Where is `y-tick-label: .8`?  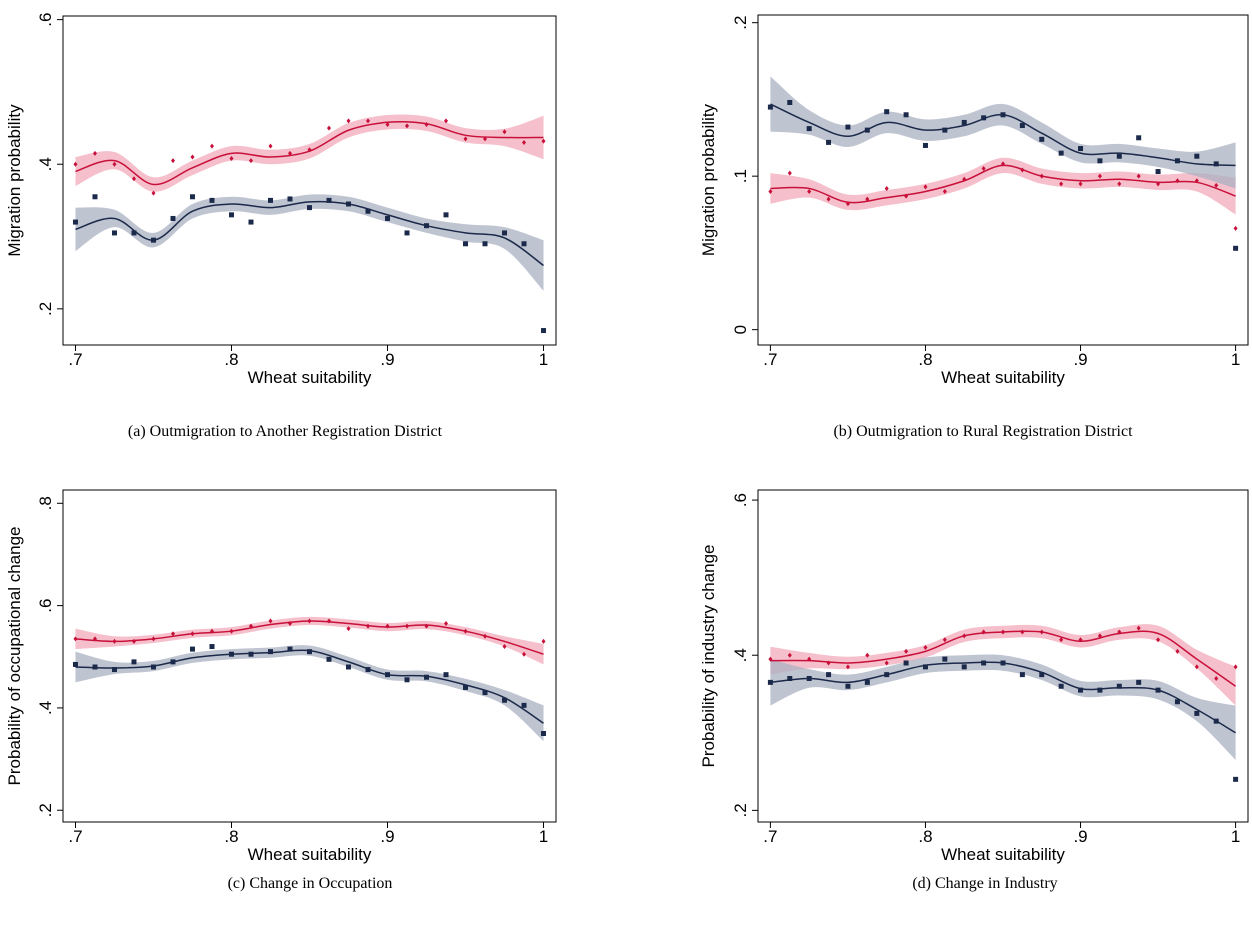
y-tick-label: .8 is located at coordinates (45, 503).